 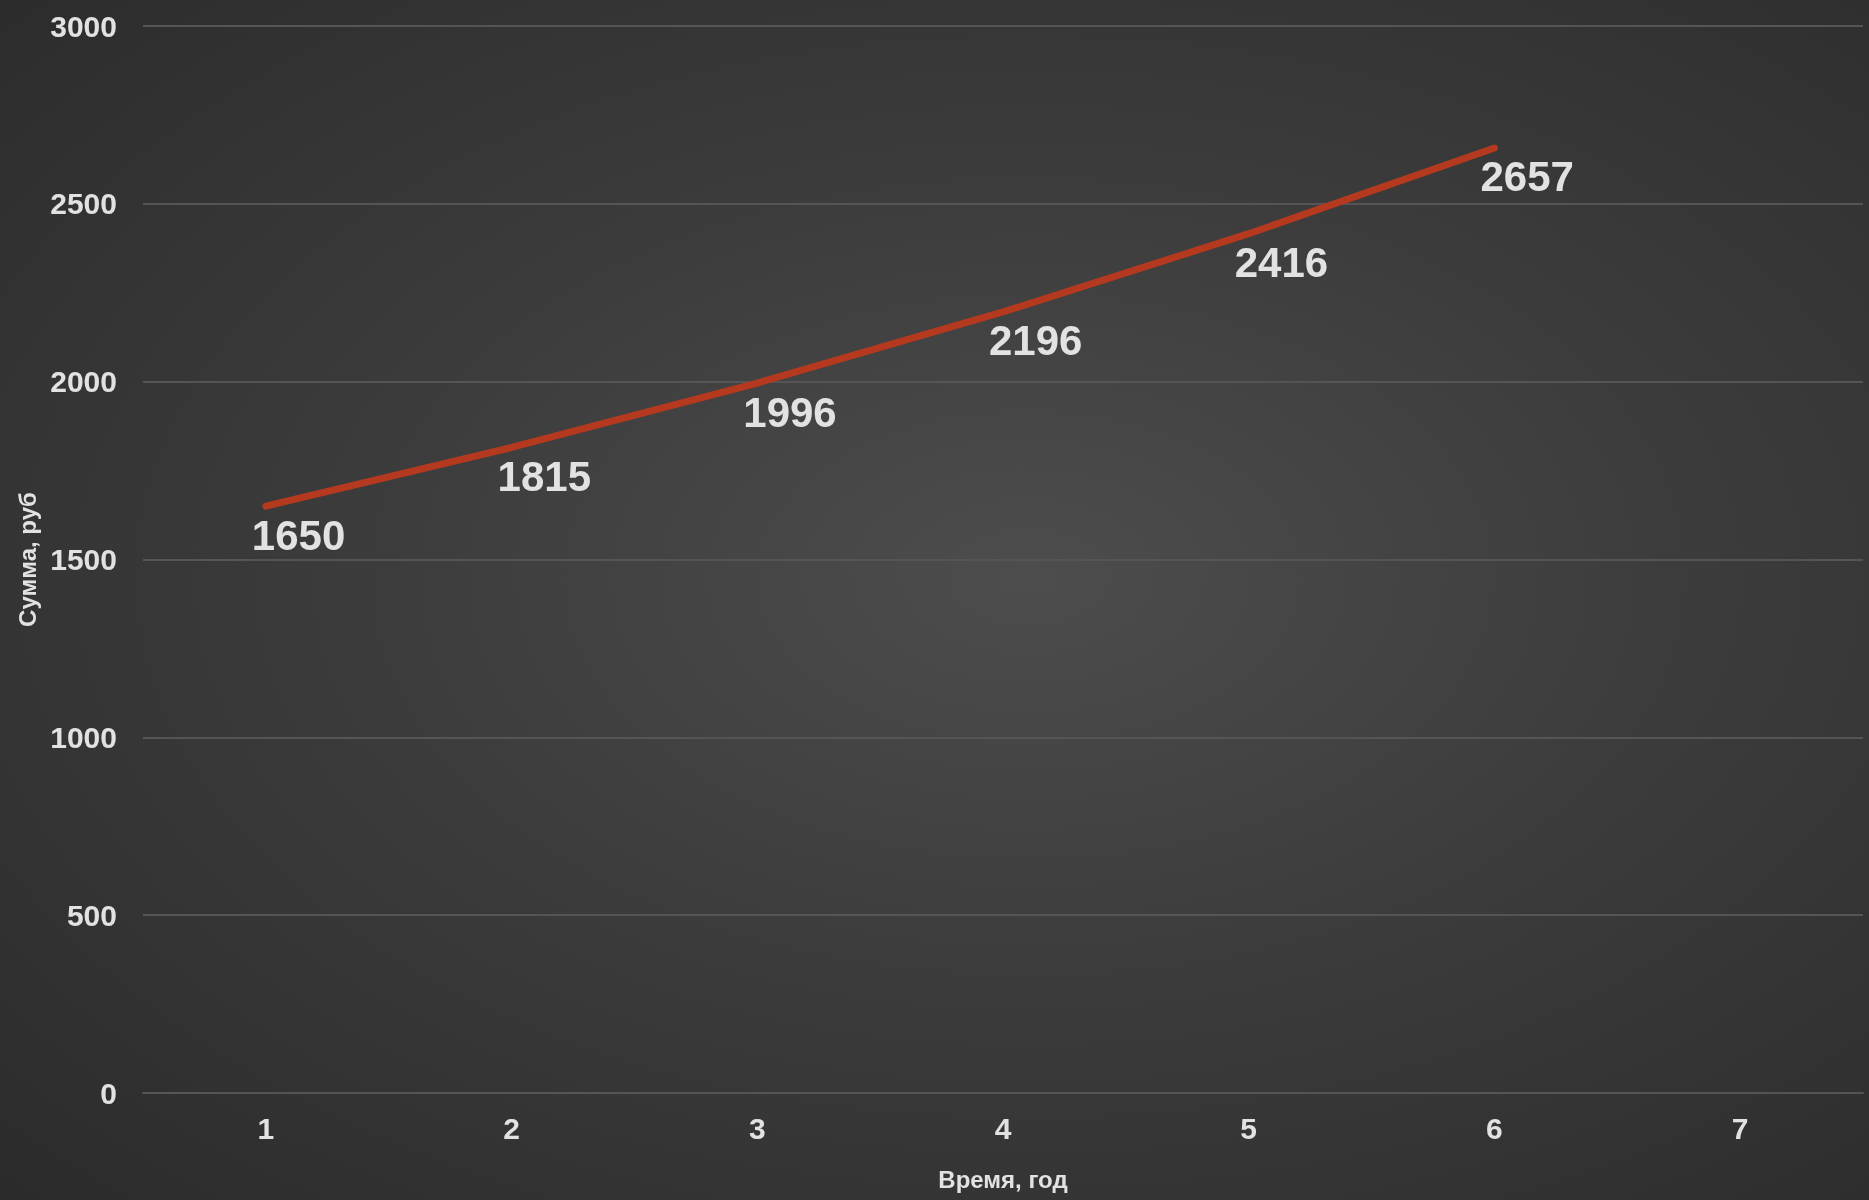 I want to click on data-label: 1996, so click(x=790, y=412).